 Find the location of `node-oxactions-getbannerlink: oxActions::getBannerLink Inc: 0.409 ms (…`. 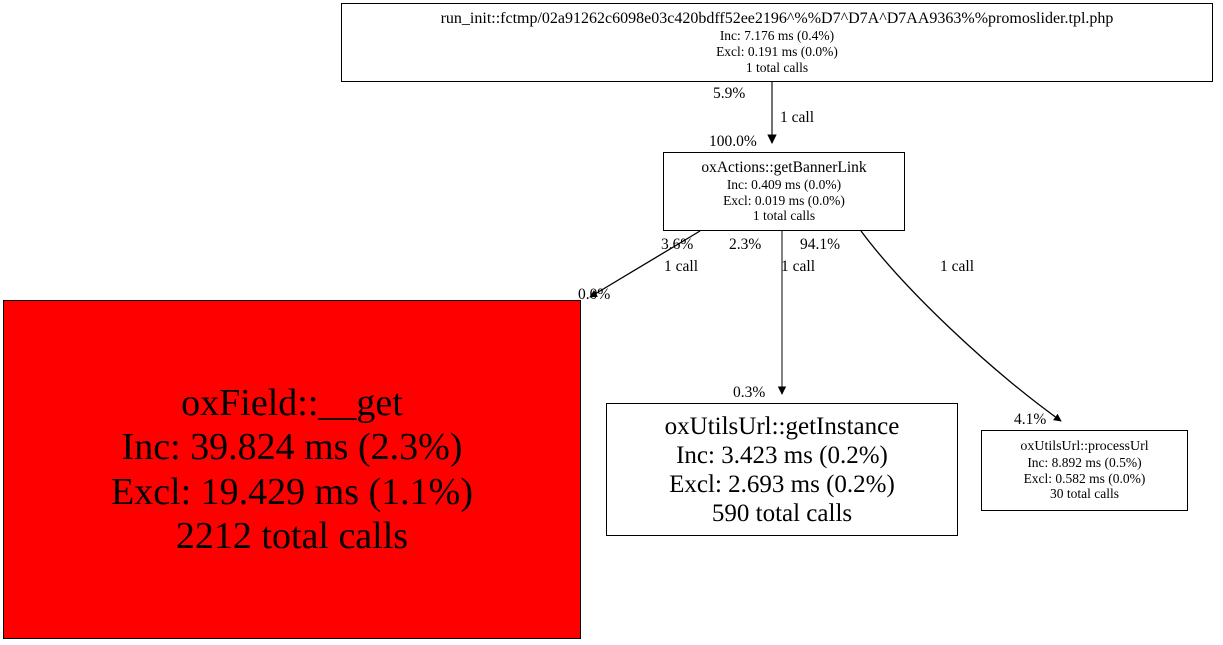

node-oxactions-getbannerlink: oxActions::getBannerLink Inc: 0.409 ms (… is located at coordinates (784, 191).